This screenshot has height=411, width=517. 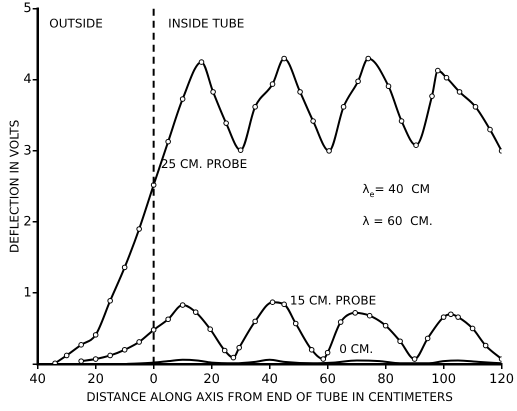 What do you see at coordinates (333, 301) in the screenshot?
I see `series-label: 15 CM. PROBE` at bounding box center [333, 301].